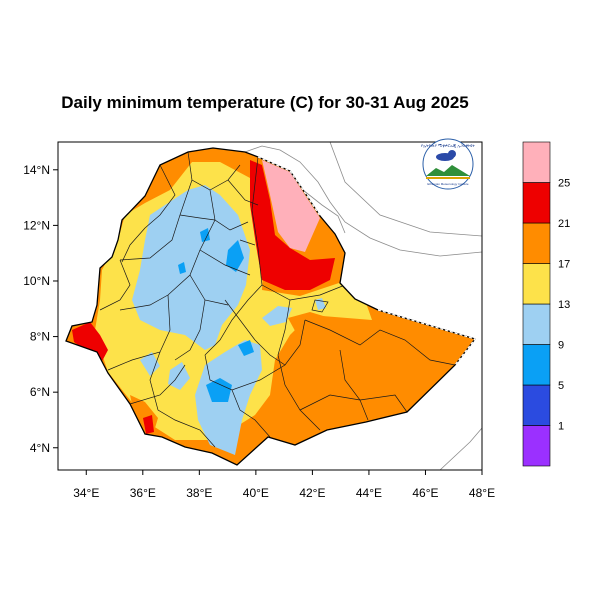  I want to click on y-tick-label: 8°N, so click(40, 337).